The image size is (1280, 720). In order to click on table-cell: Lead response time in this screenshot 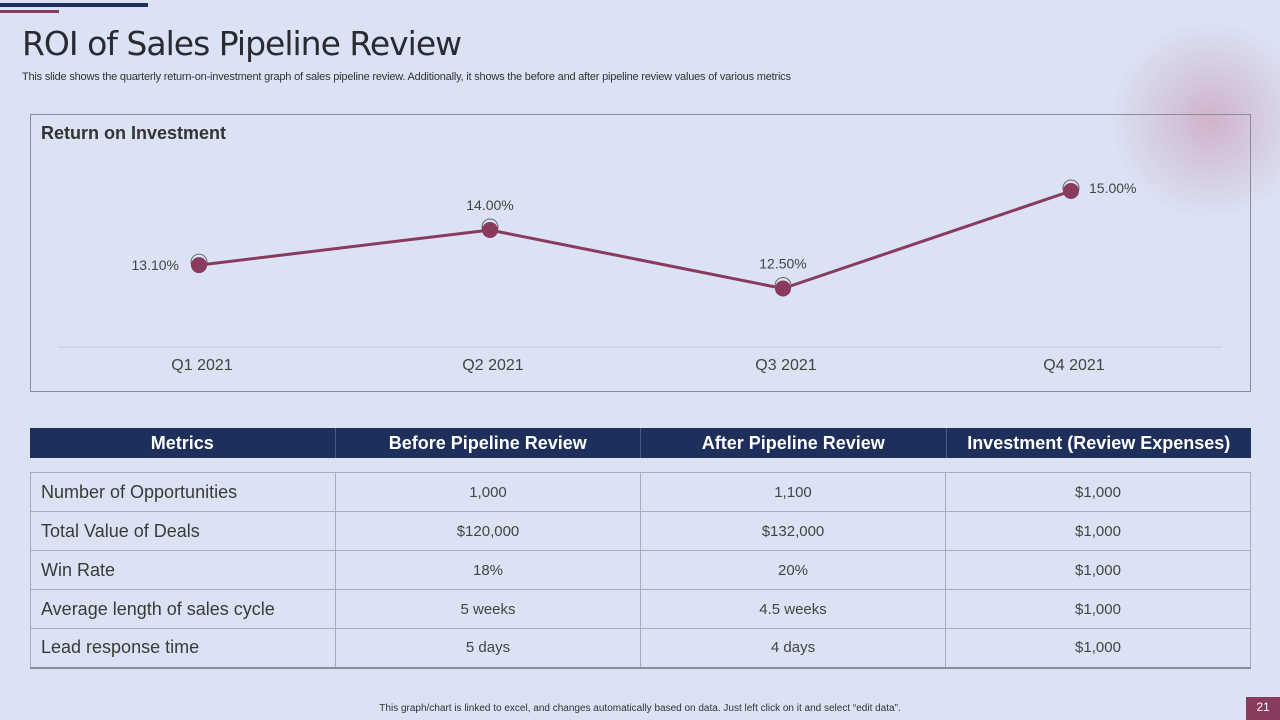, I will do `click(183, 648)`.